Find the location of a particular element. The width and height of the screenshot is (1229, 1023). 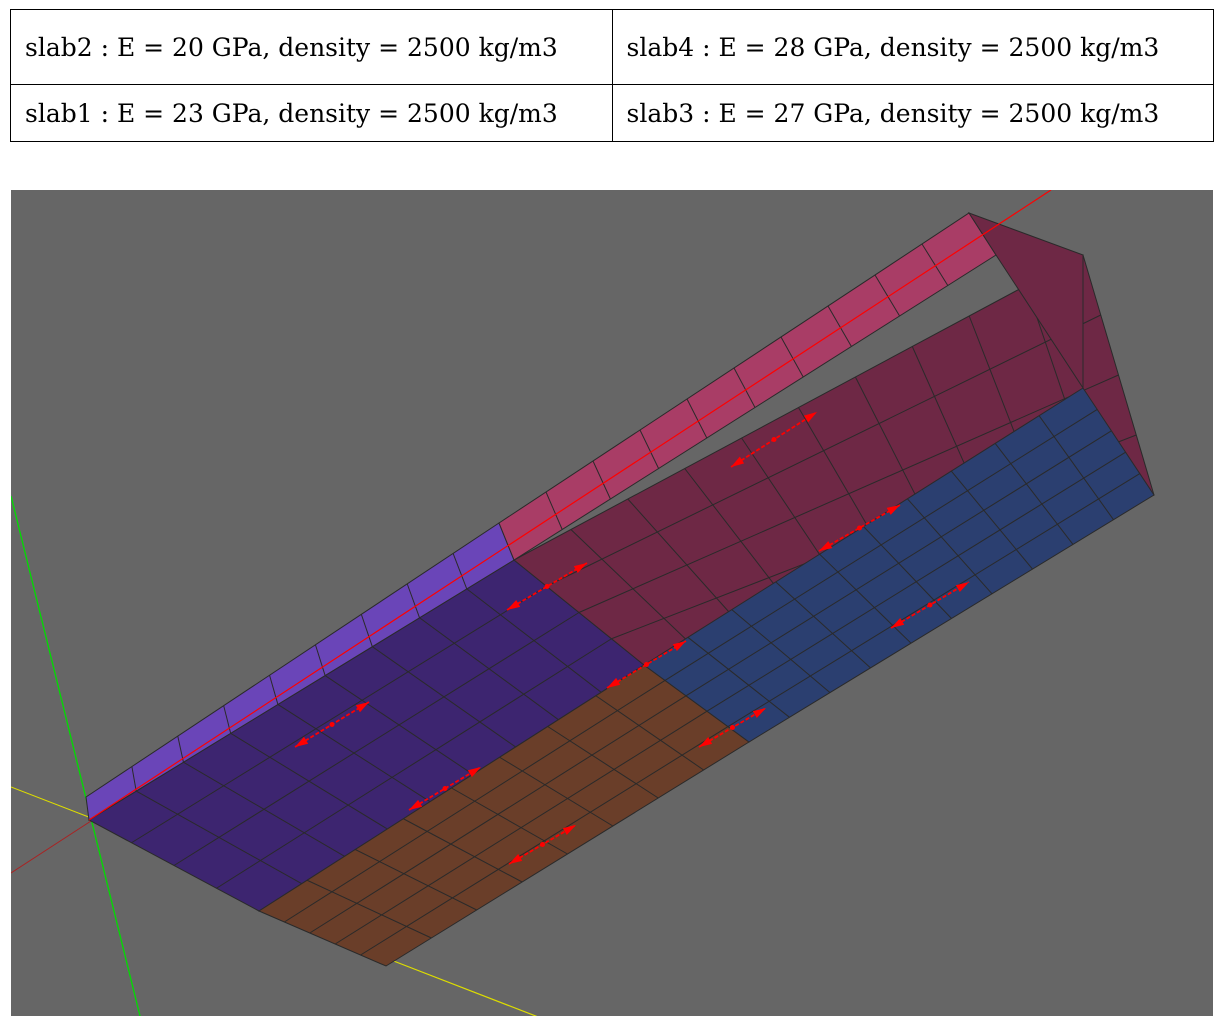

axis-x-line is located at coordinates (51, 847).